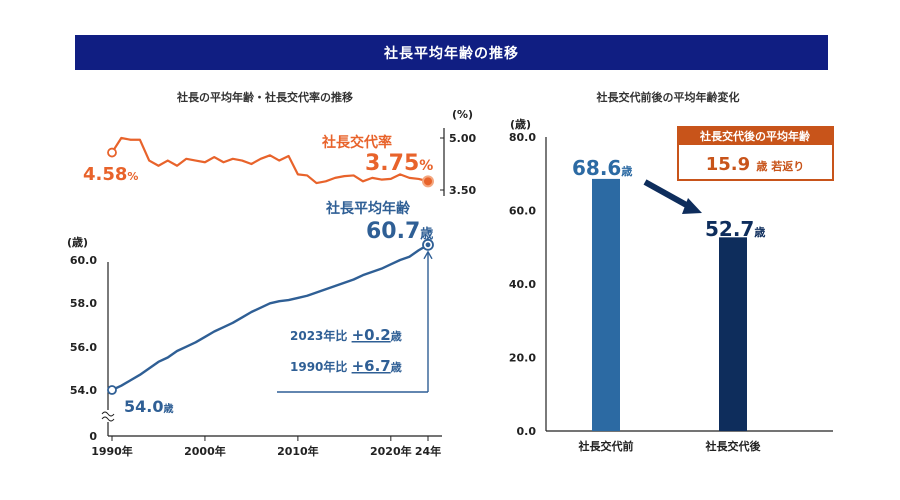 This screenshot has height=500, width=900. I want to click on bar-value-label: 68.6歳, so click(602, 168).